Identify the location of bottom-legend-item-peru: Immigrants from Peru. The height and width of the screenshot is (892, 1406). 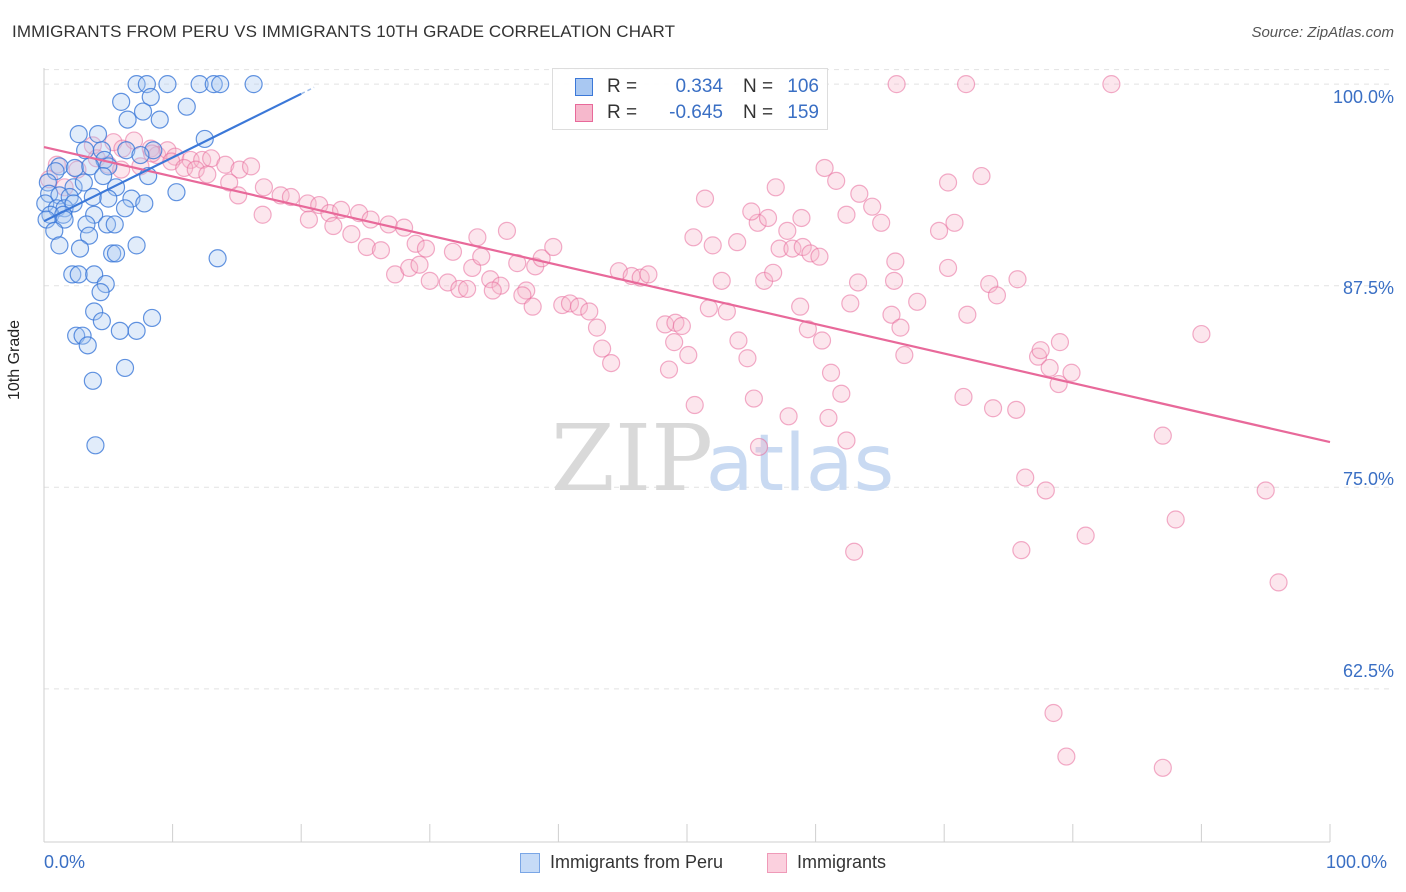
(621, 862).